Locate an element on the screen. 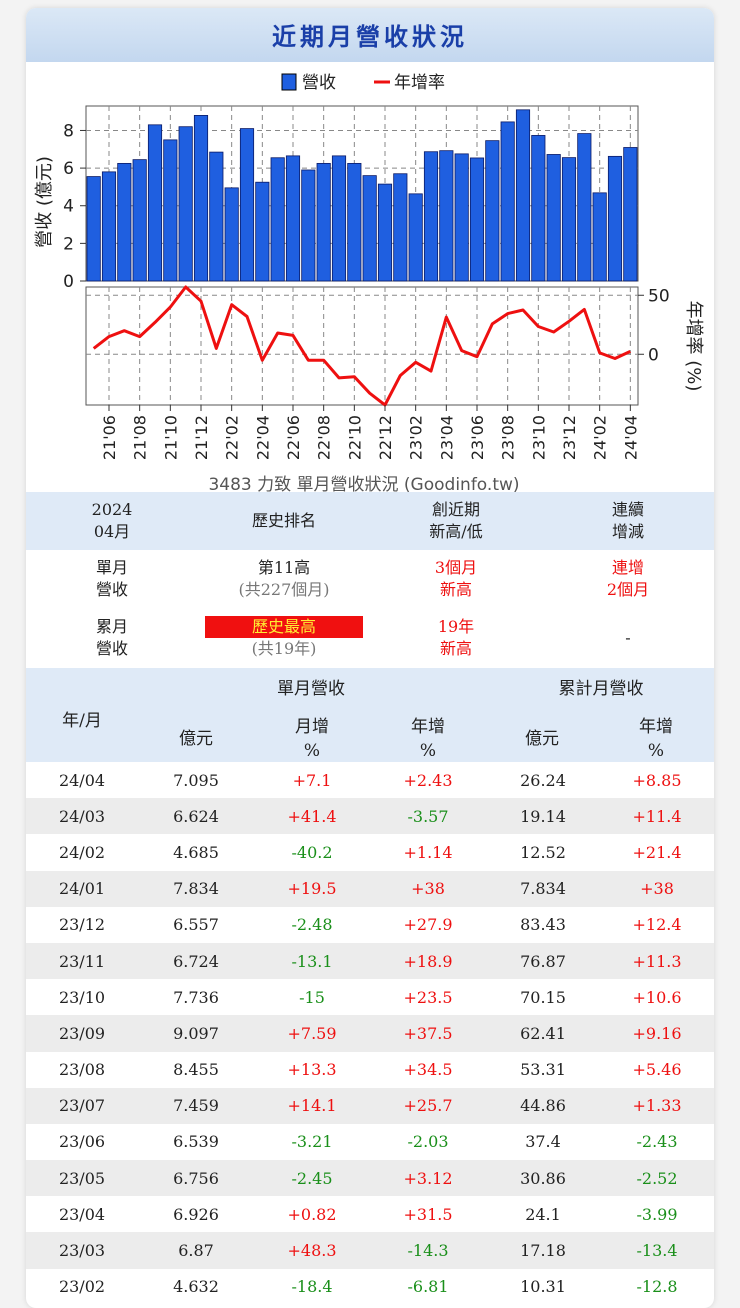 This screenshot has width=740, height=1308. row-cum-yoy: +5.46 is located at coordinates (657, 1070).